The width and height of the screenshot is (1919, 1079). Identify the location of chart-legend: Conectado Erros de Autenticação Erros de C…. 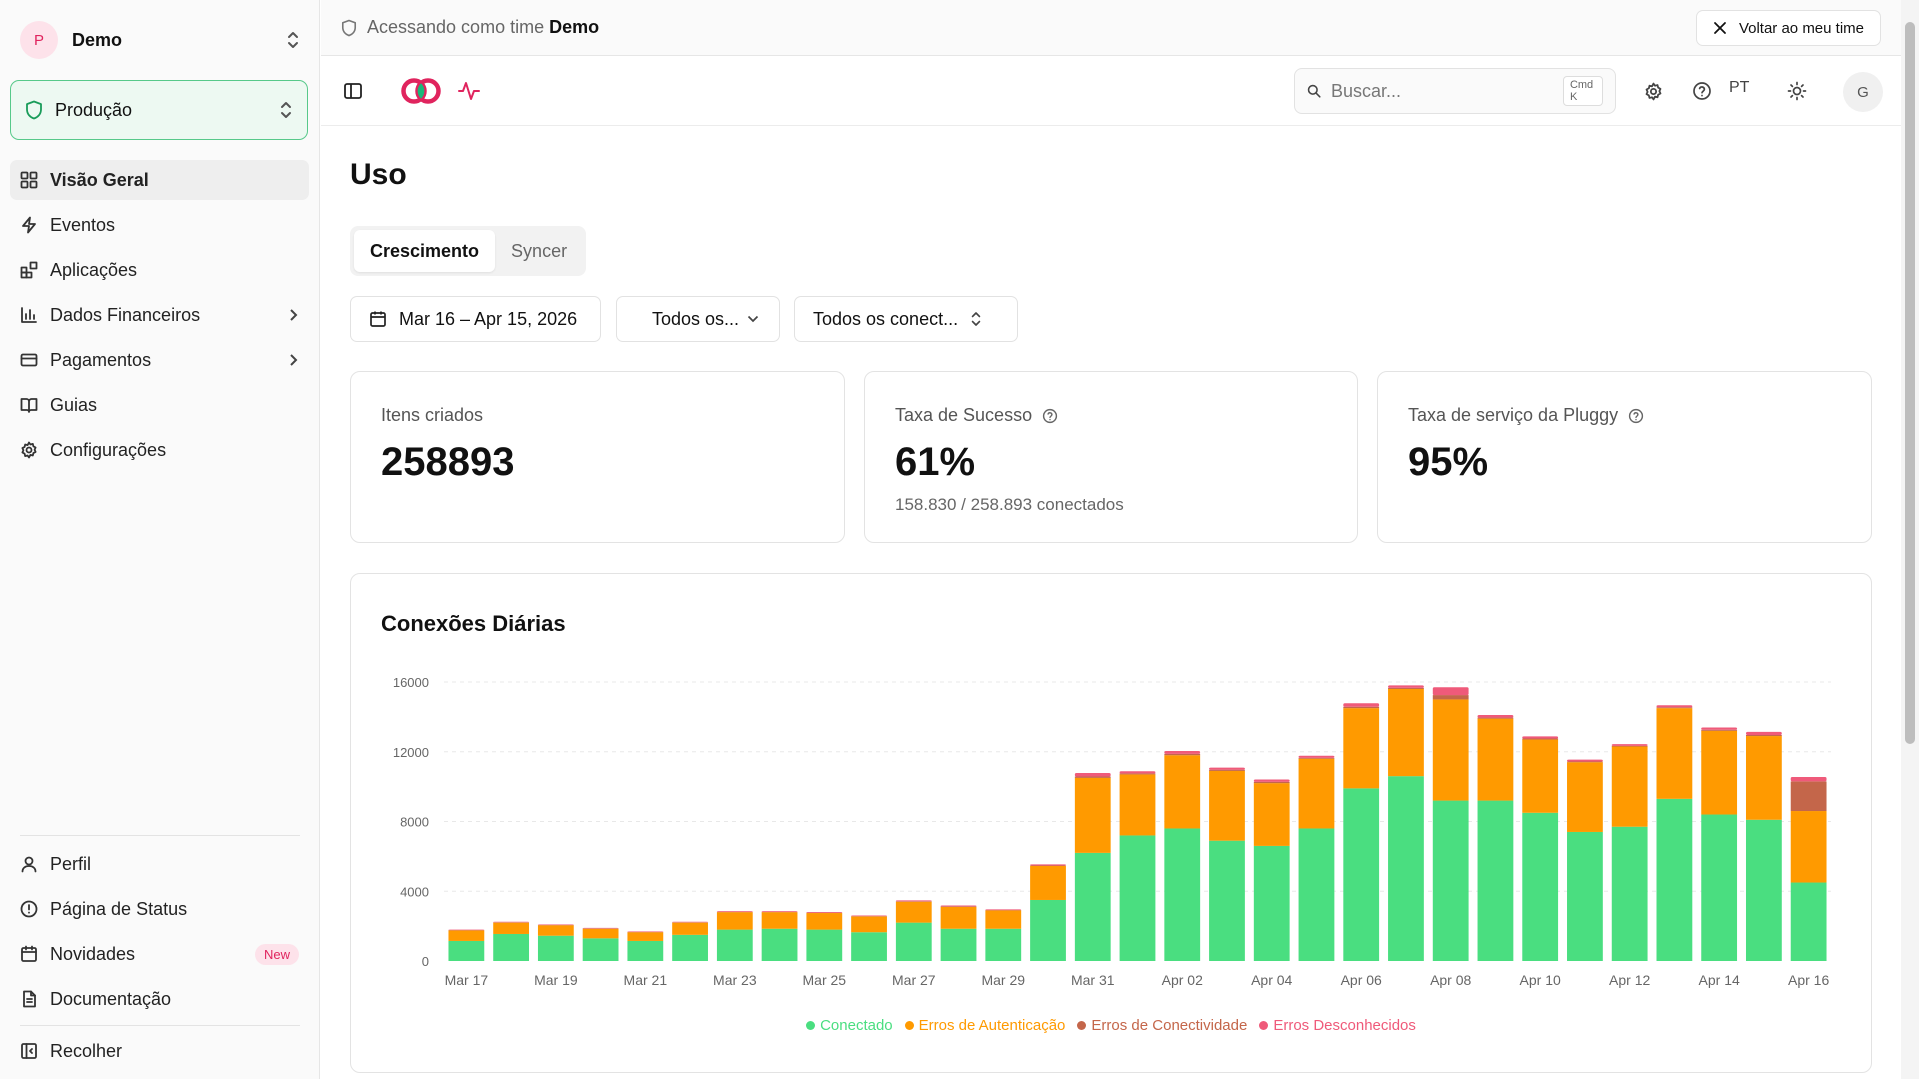
(1111, 1025).